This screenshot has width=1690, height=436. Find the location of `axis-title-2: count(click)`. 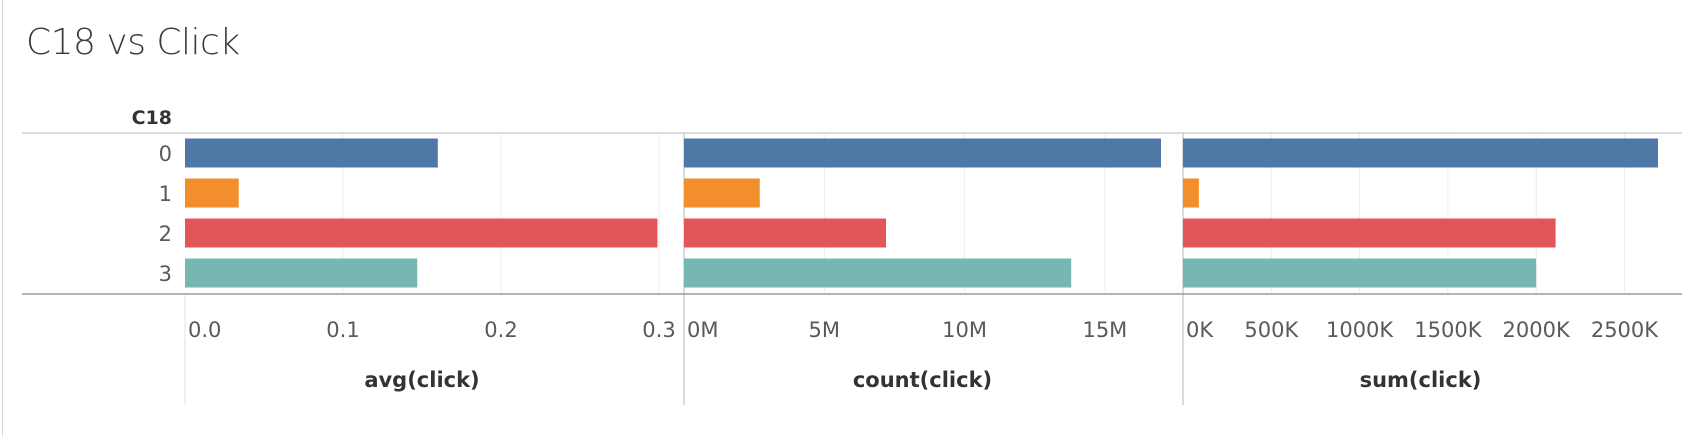

axis-title-2: count(click) is located at coordinates (922, 380).